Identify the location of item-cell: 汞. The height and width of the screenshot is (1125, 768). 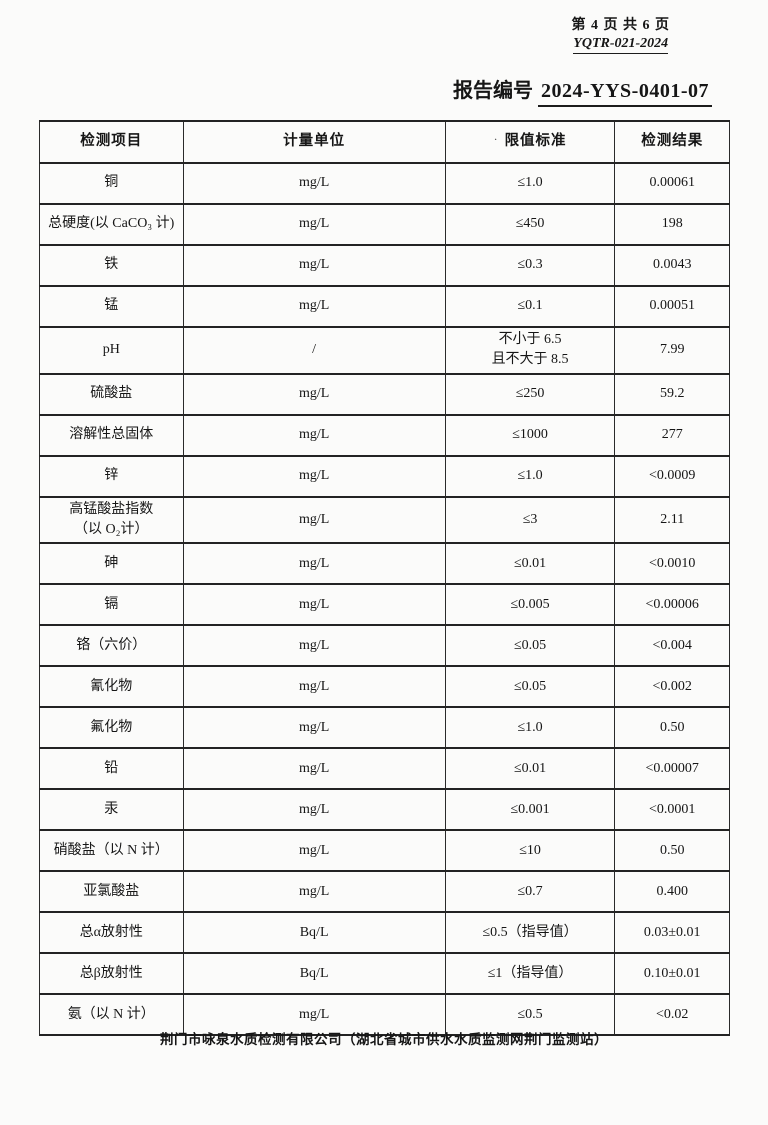
(111, 810).